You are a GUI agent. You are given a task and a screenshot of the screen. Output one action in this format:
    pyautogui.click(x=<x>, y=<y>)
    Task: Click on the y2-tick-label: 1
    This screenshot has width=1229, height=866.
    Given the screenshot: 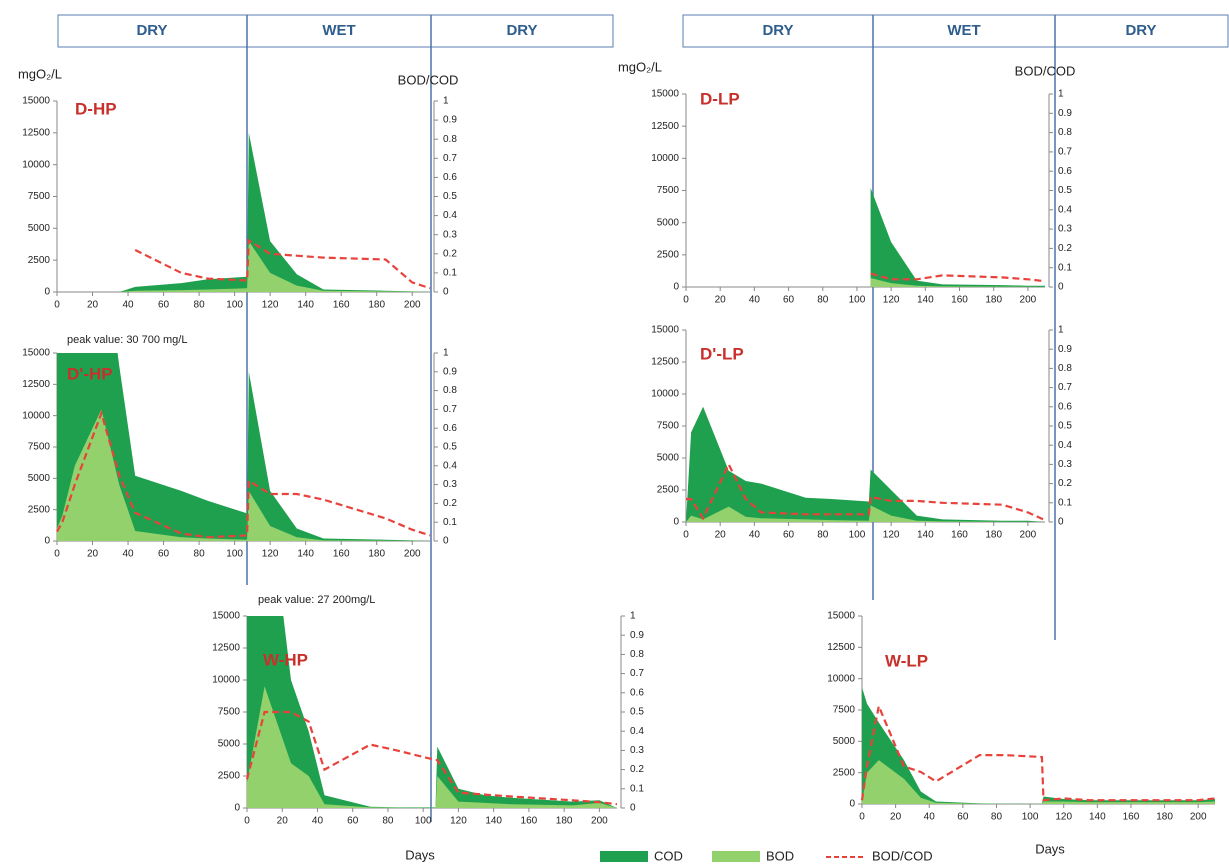 What is the action you would take?
    pyautogui.click(x=1061, y=94)
    